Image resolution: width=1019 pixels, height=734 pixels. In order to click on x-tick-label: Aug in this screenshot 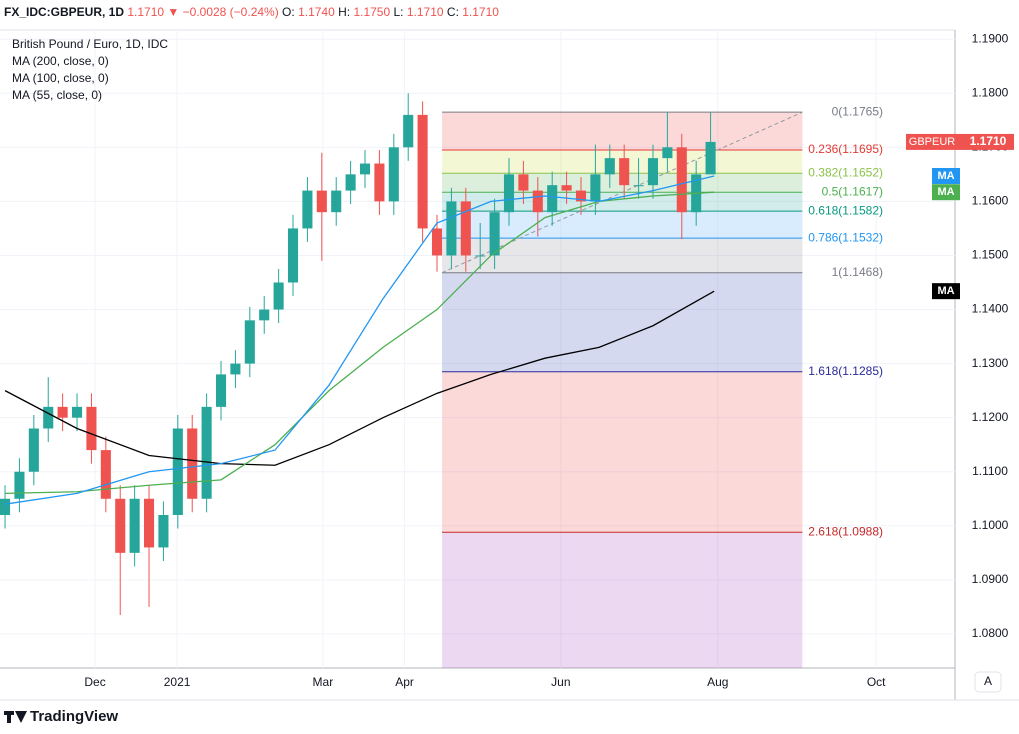, I will do `click(717, 682)`.